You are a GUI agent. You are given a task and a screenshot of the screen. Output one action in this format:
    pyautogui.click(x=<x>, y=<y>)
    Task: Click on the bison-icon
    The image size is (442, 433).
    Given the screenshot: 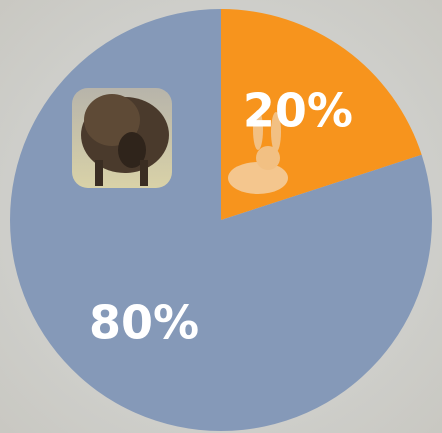 What is the action you would take?
    pyautogui.click(x=122, y=138)
    